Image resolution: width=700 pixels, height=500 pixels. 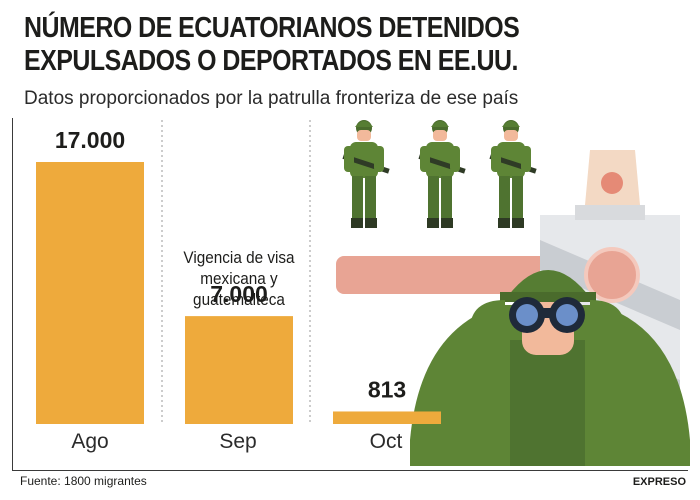 What do you see at coordinates (90, 140) in the screenshot?
I see `data-label-ago: 17.000` at bounding box center [90, 140].